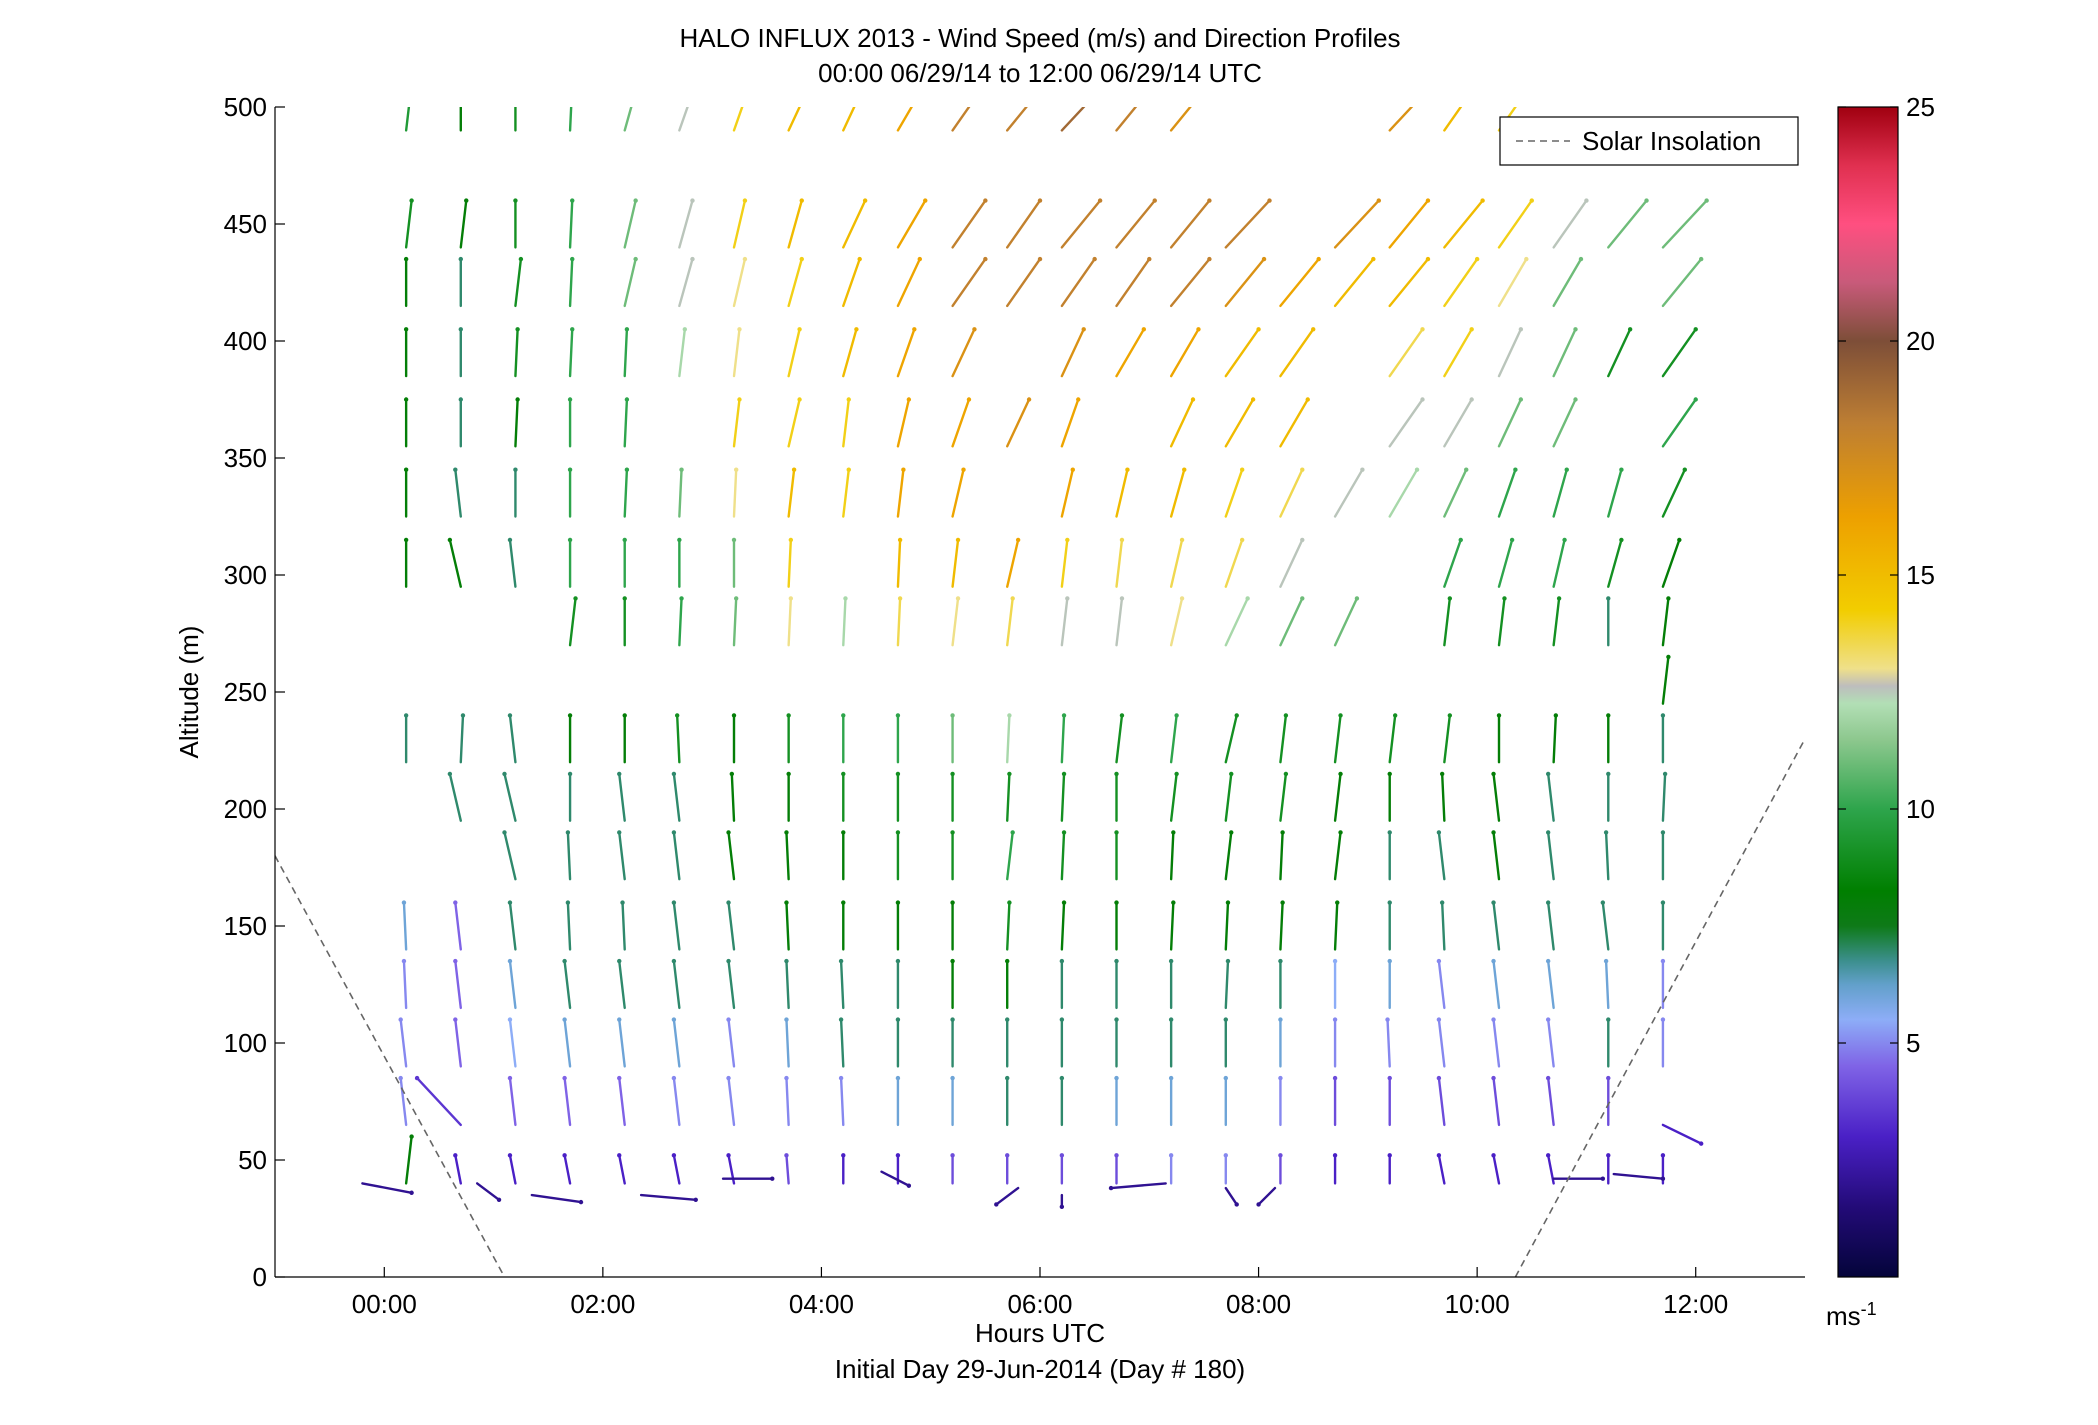 Image resolution: width=2098 pixels, height=1425 pixels. I want to click on y-tick-label: 500, so click(245, 107).